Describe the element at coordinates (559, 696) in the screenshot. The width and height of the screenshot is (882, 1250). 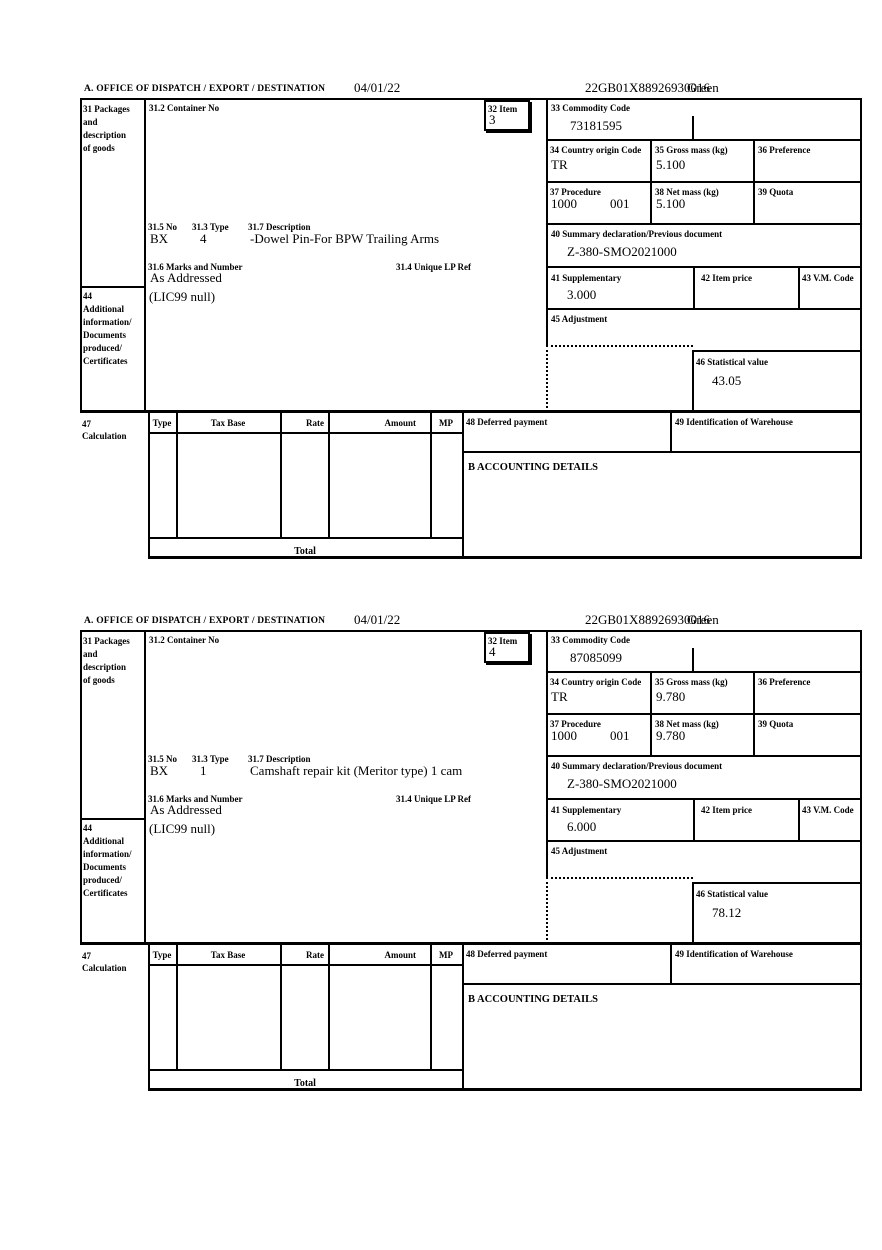
I see `country-origin-value: TR` at that location.